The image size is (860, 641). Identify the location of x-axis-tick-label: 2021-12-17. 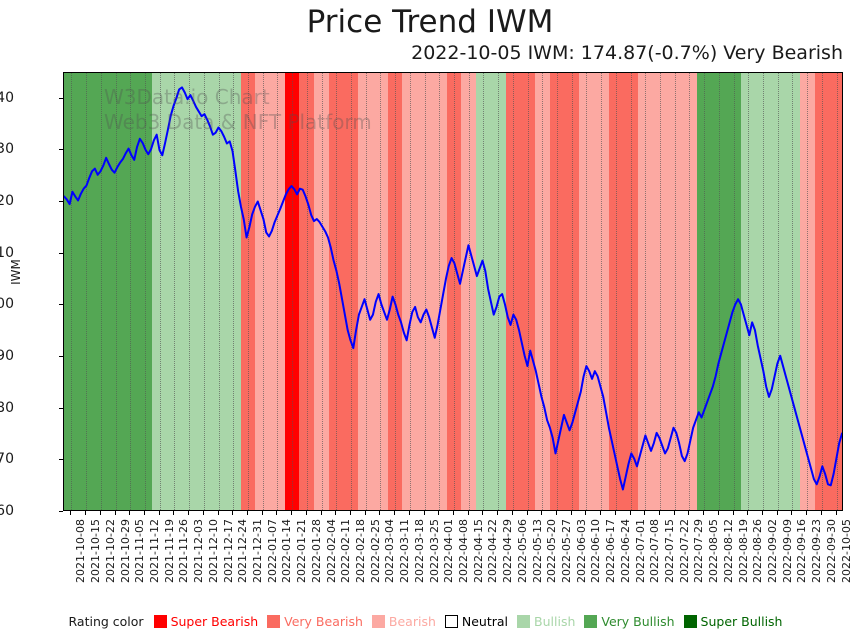
(228, 551).